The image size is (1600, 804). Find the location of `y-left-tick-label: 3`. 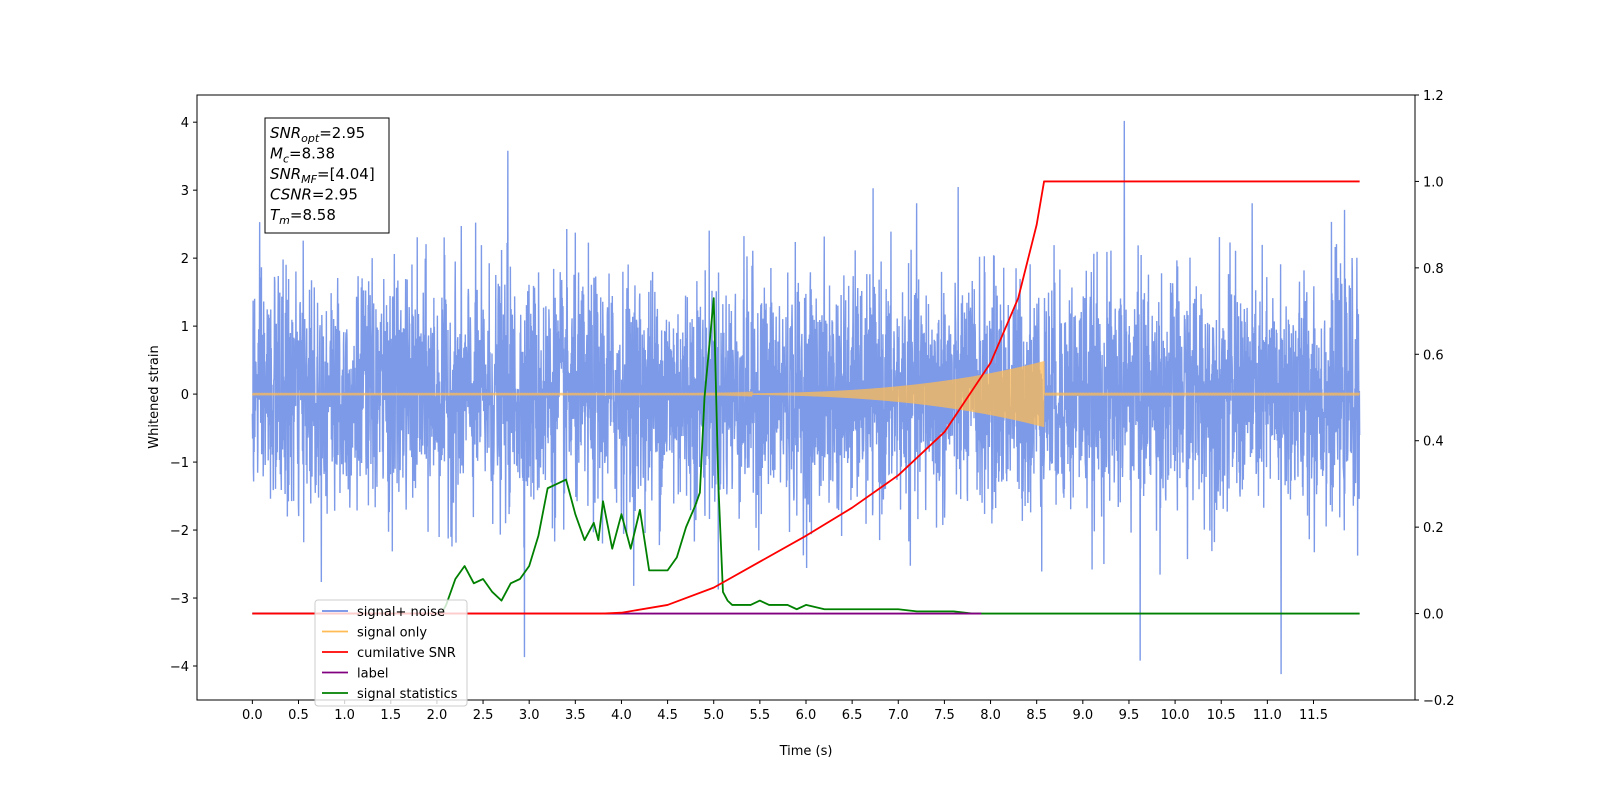

y-left-tick-label: 3 is located at coordinates (185, 191).